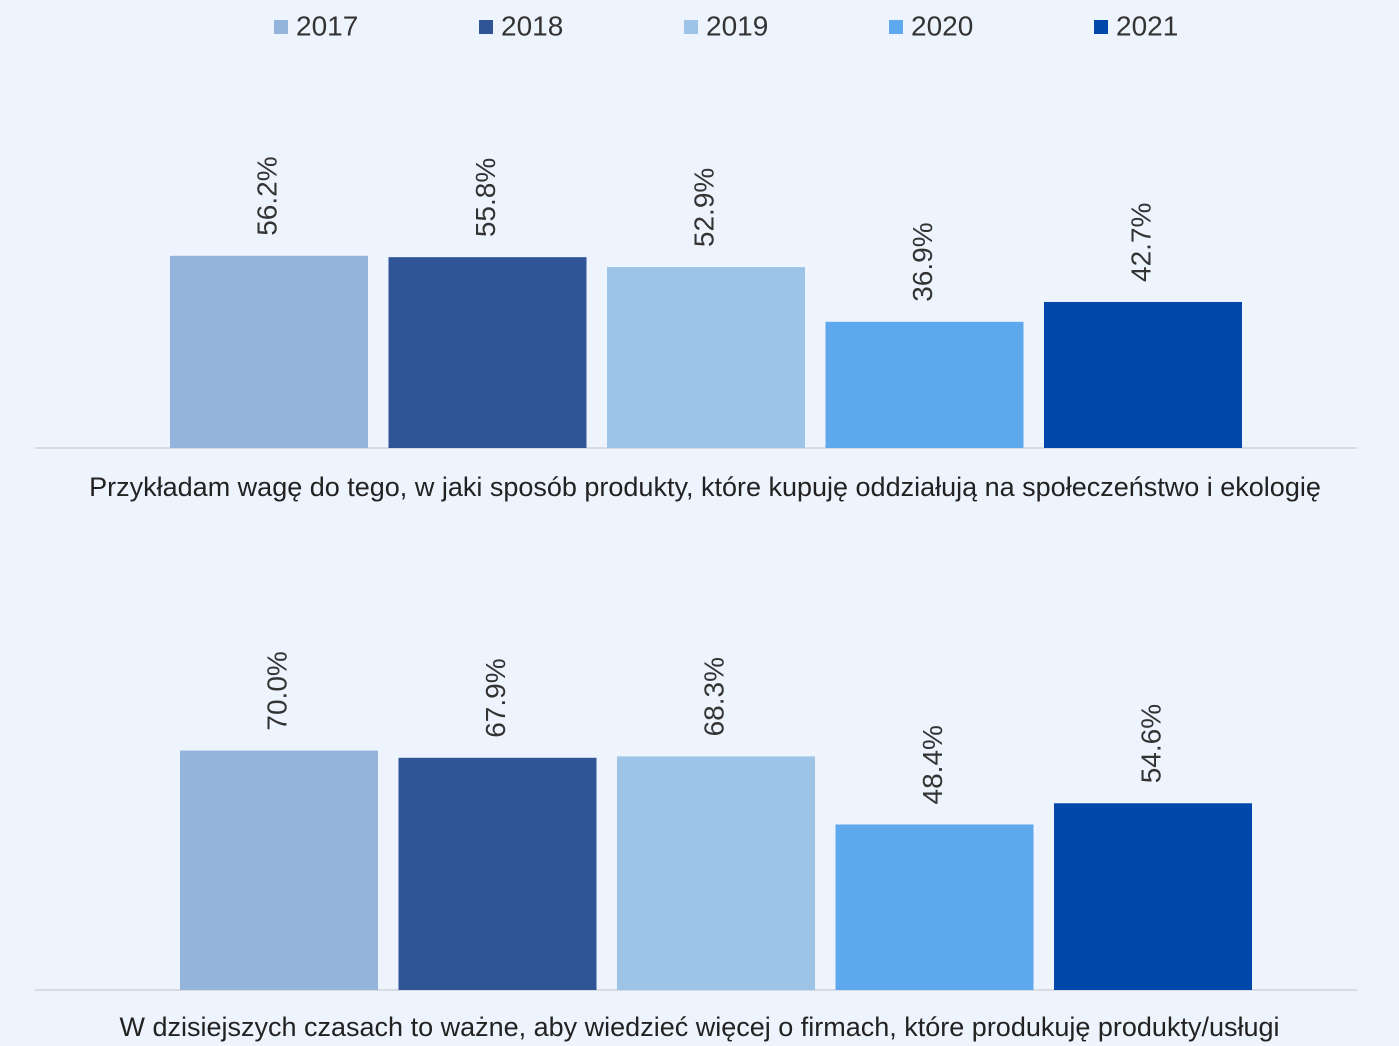 This screenshot has height=1046, width=1399. What do you see at coordinates (703, 207) in the screenshot?
I see `value-label: 52.9%` at bounding box center [703, 207].